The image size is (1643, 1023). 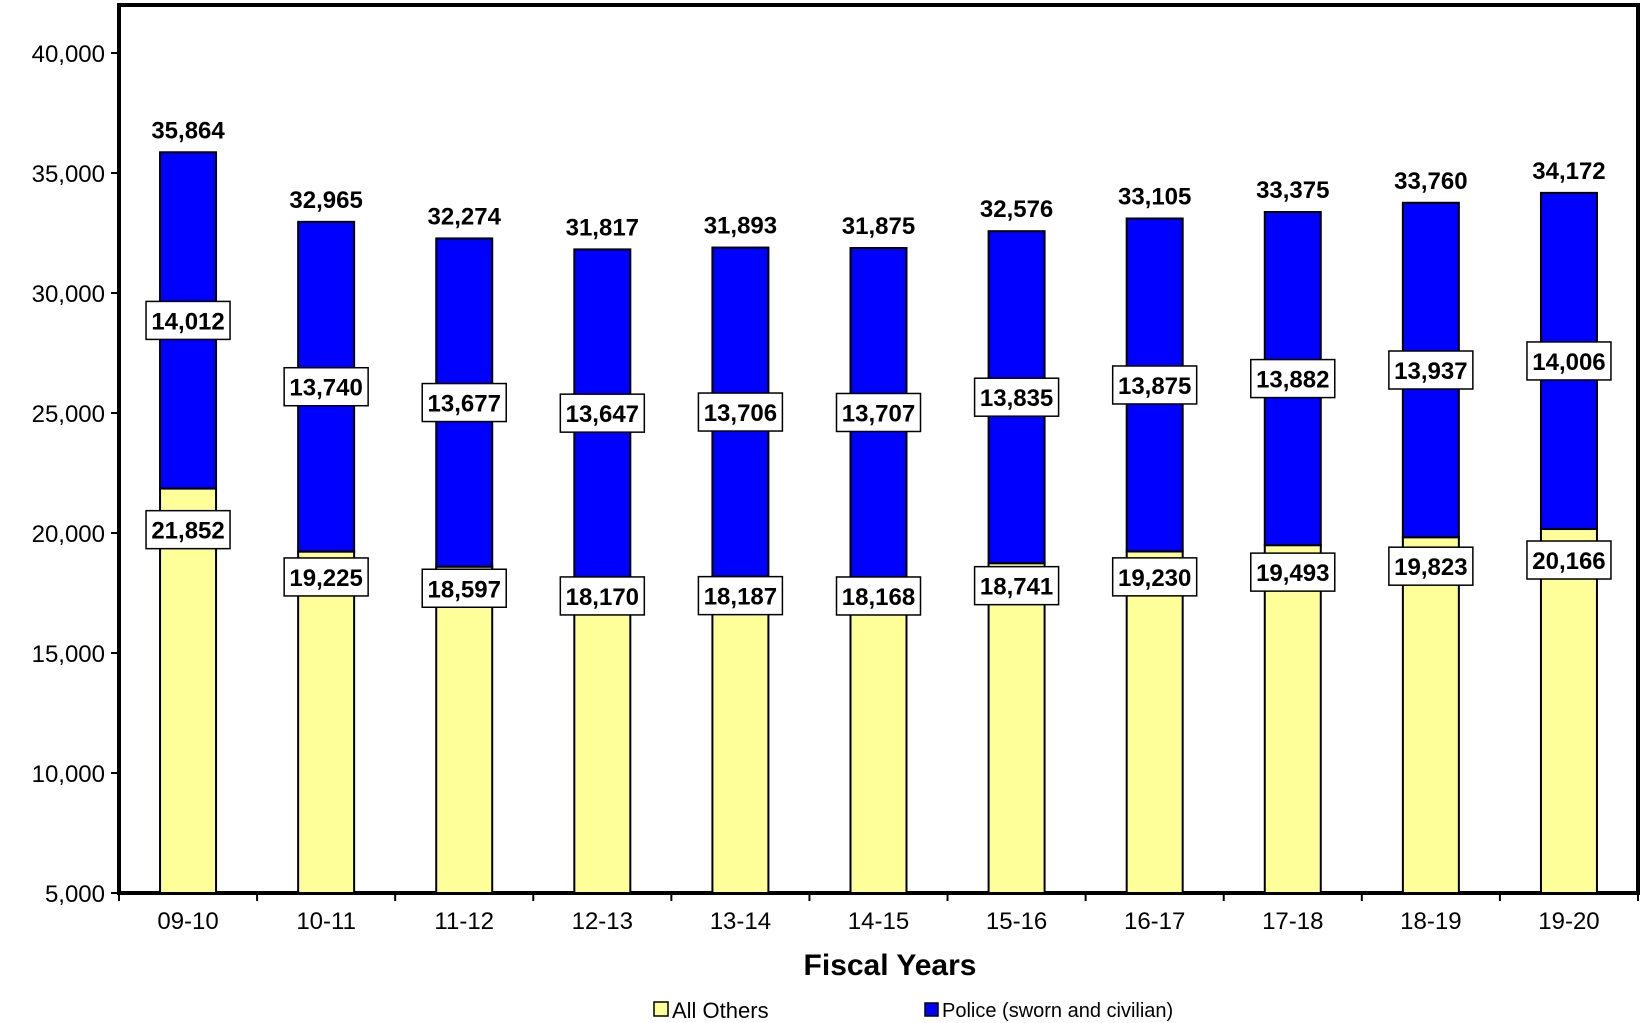 What do you see at coordinates (68, 54) in the screenshot?
I see `y-tick-label: 40,000` at bounding box center [68, 54].